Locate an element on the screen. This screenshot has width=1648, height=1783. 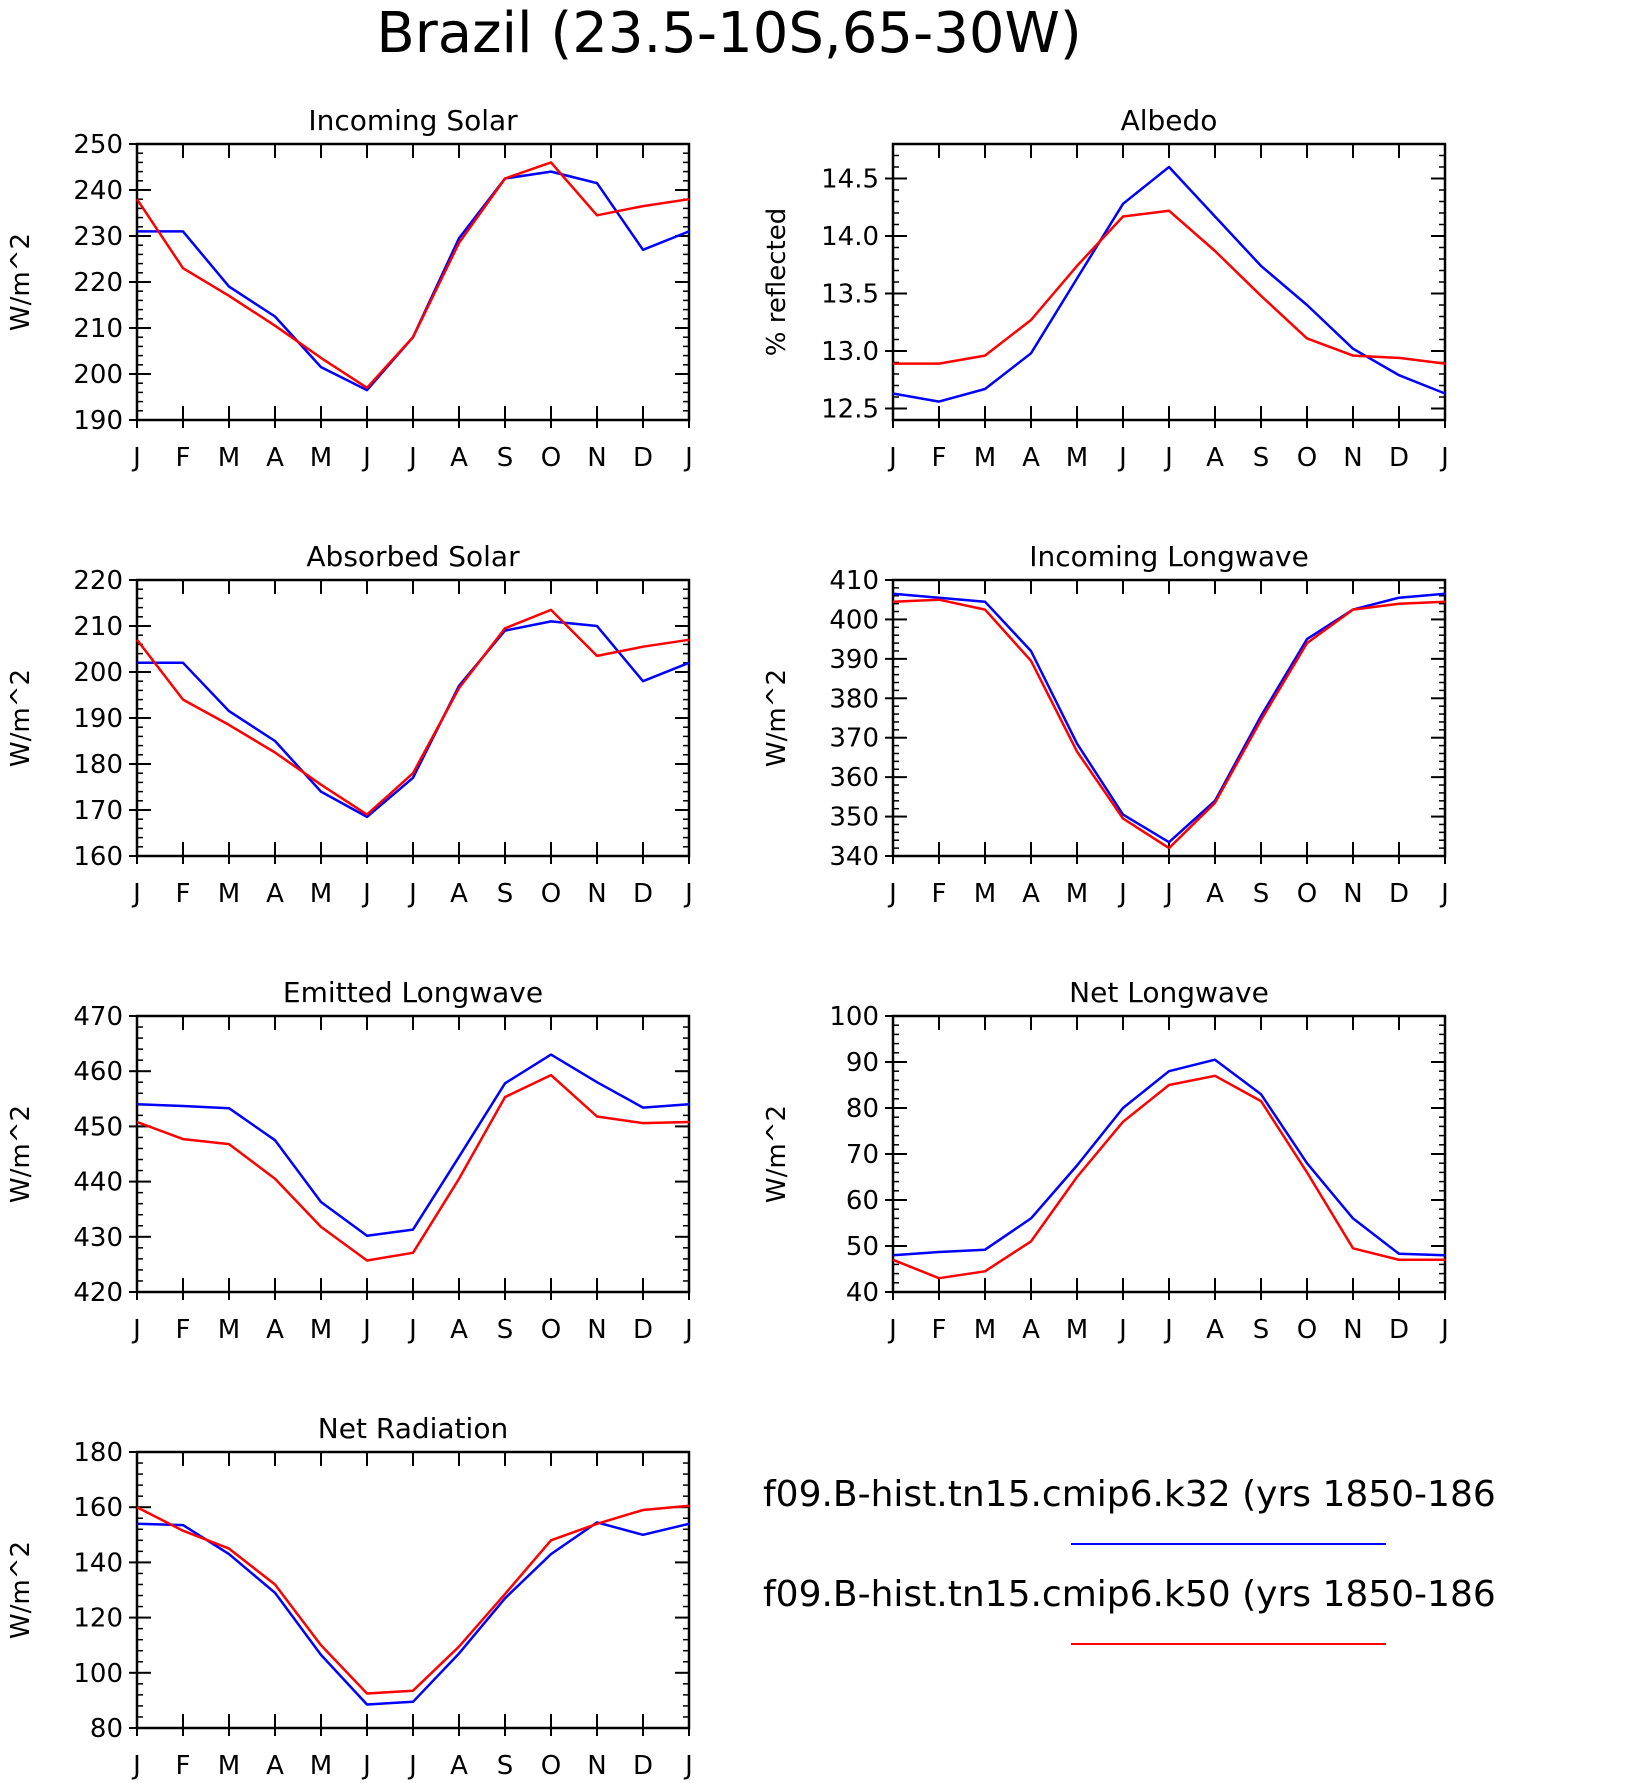
x-tick-label-albedo-2: M is located at coordinates (985, 458).